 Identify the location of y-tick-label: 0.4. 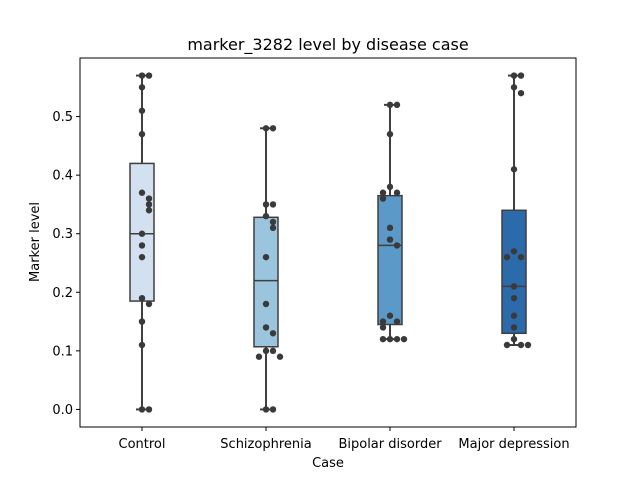
(62, 176).